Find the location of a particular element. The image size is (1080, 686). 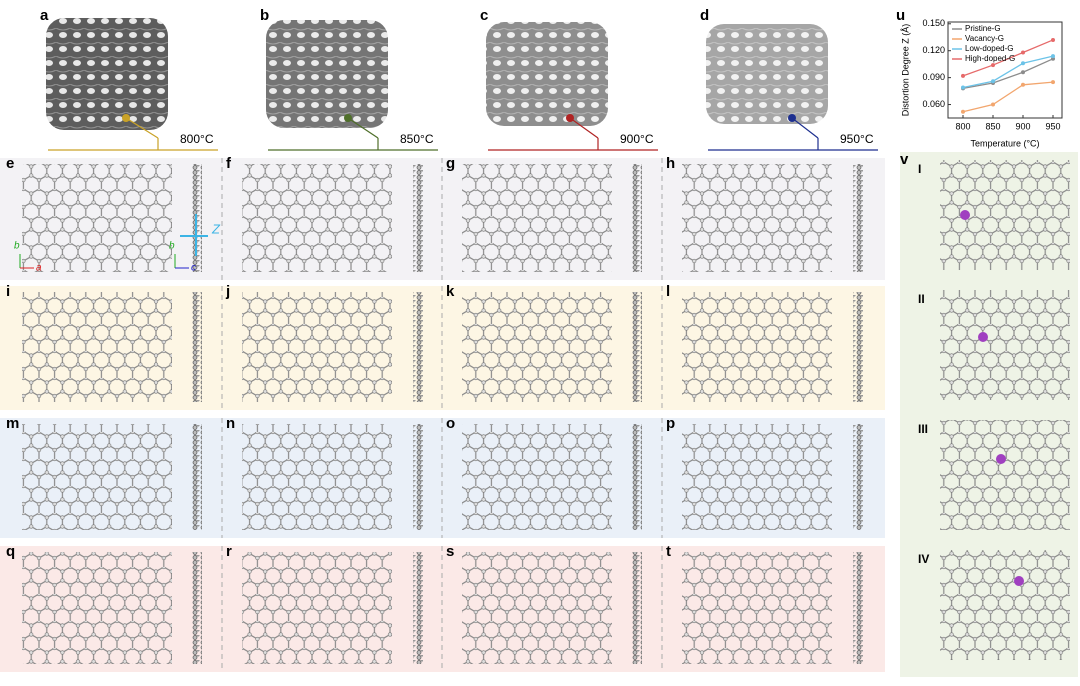

y-axis-label: Distortion Degree Z (Å) is located at coordinates (905, 70).